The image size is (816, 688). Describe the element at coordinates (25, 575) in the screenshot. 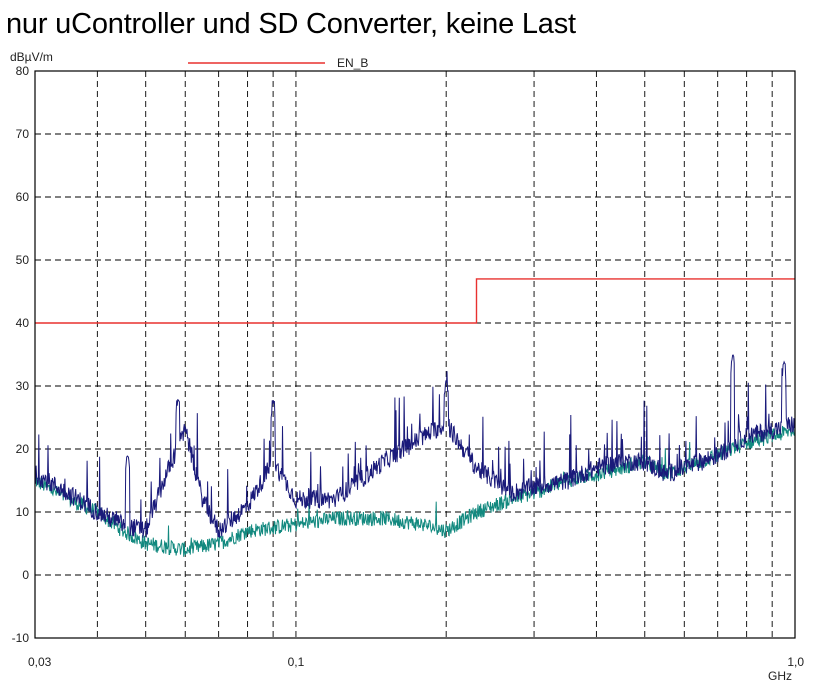

I see `y-tick-label: 0` at that location.